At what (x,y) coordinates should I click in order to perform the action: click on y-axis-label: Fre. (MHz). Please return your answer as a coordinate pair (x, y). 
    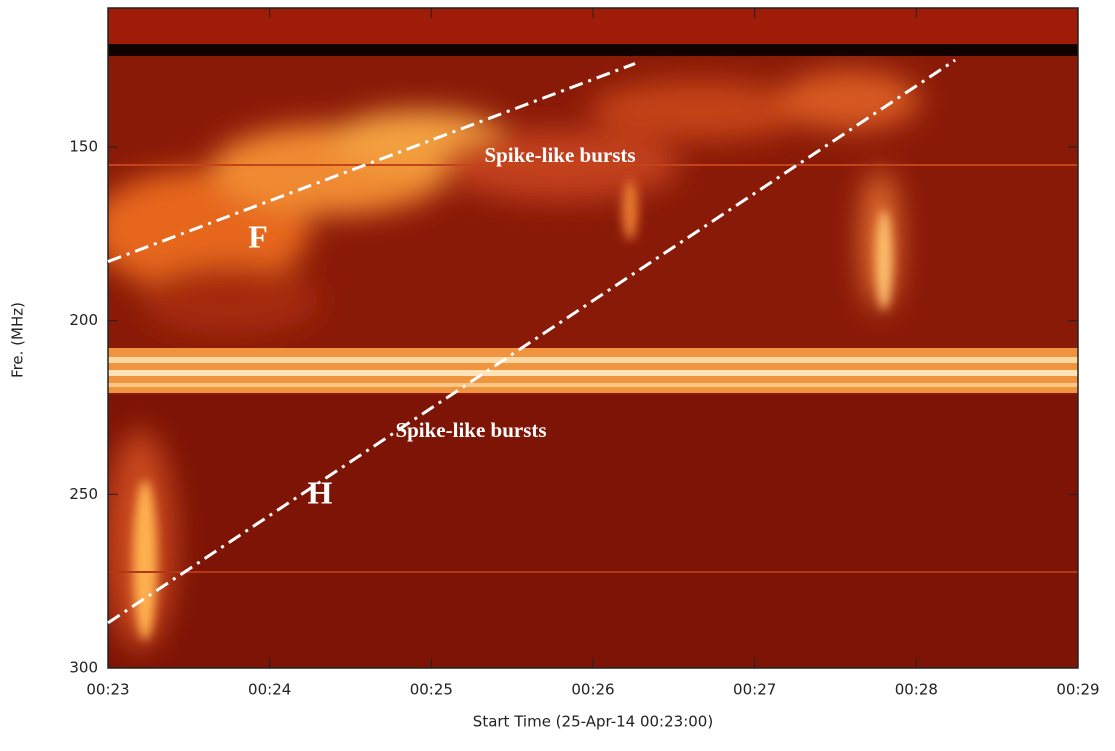
    Looking at the image, I should click on (18, 340).